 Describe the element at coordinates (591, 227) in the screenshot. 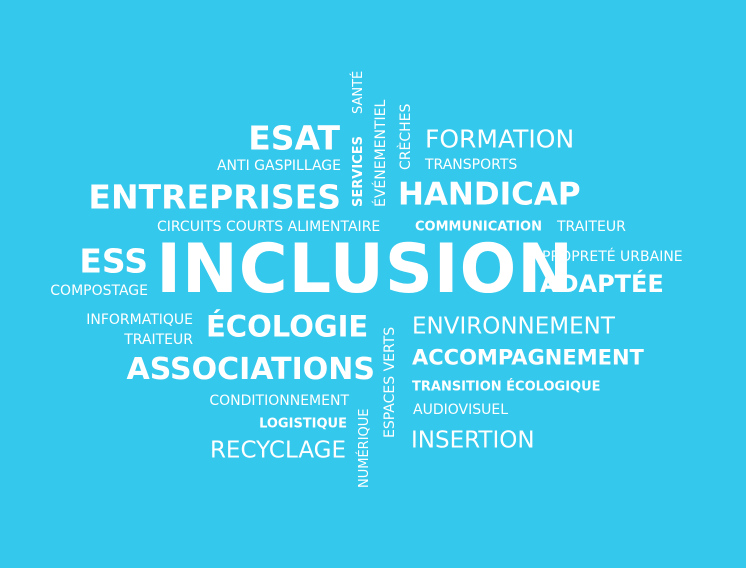

I see `word-traiteur-right: TRAITEUR` at that location.